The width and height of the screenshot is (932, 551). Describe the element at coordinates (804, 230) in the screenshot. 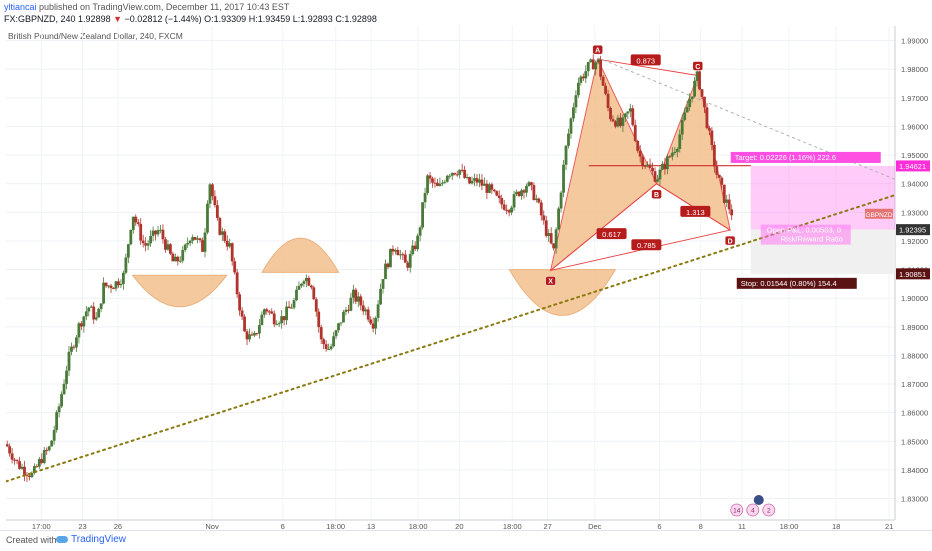

I see `open-pnl-text: Open P&L: 0.00503, 0` at that location.